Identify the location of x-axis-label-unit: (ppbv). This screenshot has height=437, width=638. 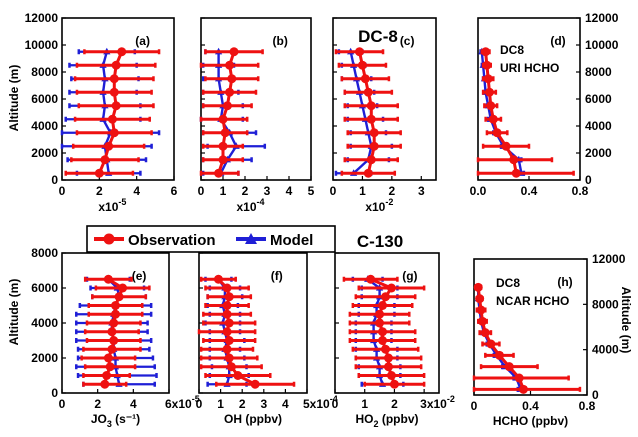
(399, 419).